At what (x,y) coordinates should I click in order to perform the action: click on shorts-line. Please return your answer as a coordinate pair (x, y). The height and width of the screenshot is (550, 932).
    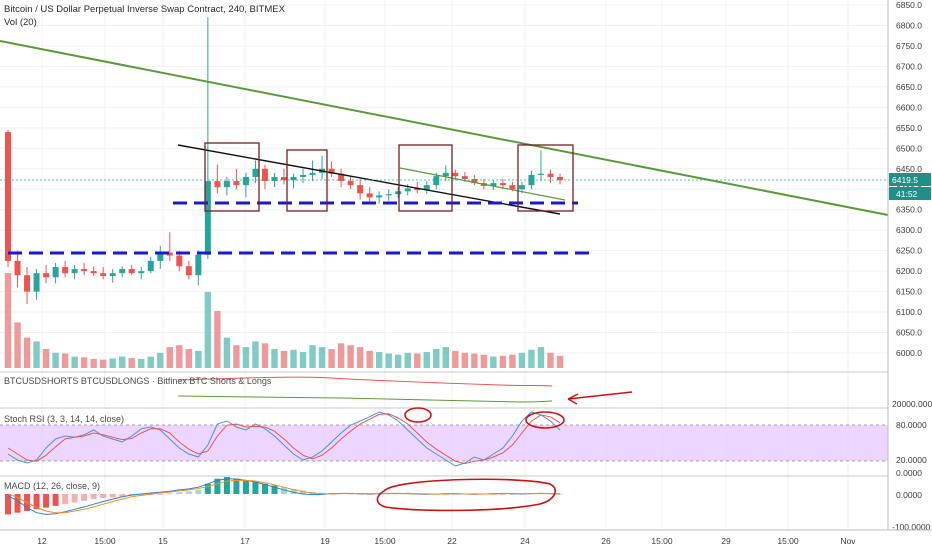
    Looking at the image, I should click on (365, 381).